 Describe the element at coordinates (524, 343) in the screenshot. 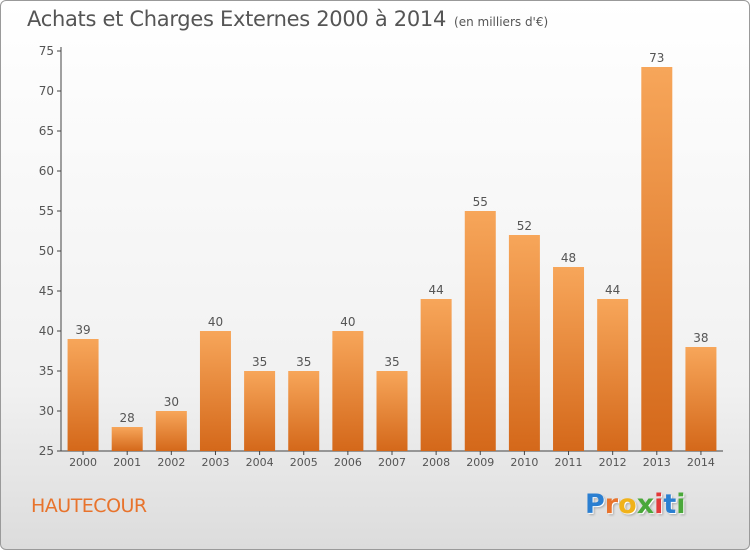

I see `bar-2010` at that location.